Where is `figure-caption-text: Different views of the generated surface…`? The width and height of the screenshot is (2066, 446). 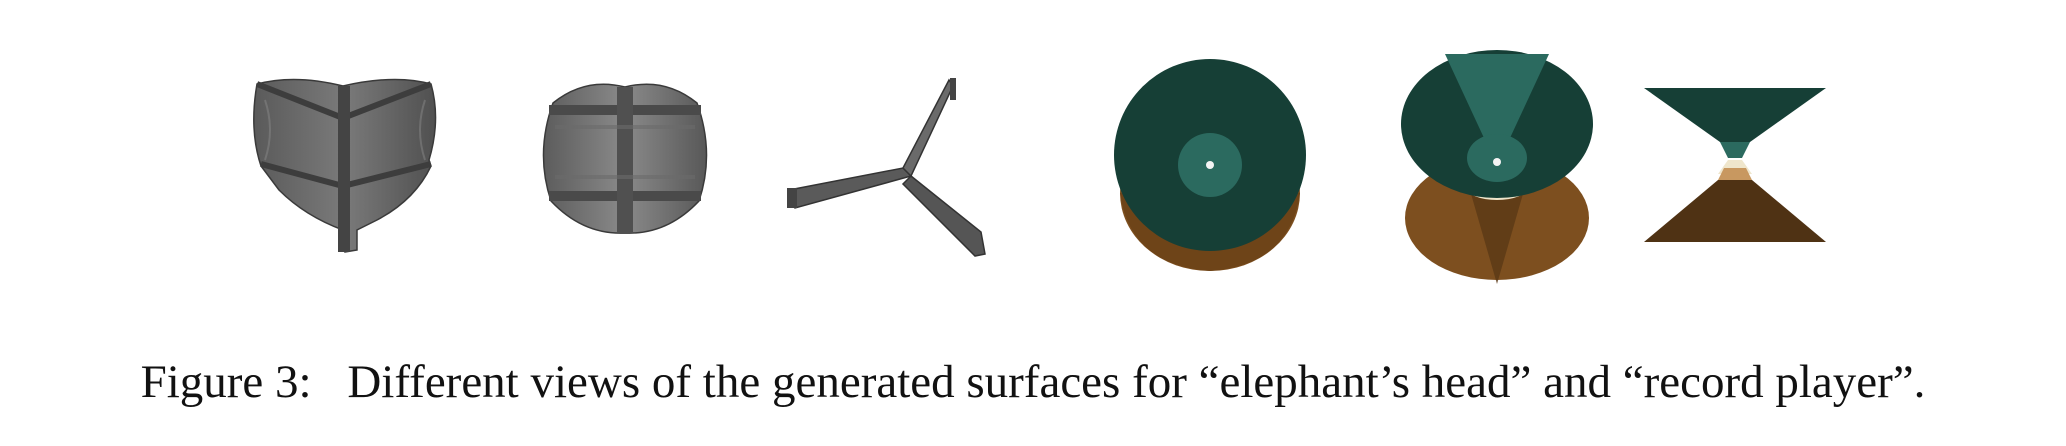
figure-caption-text: Different views of the generated surface… is located at coordinates (1136, 382).